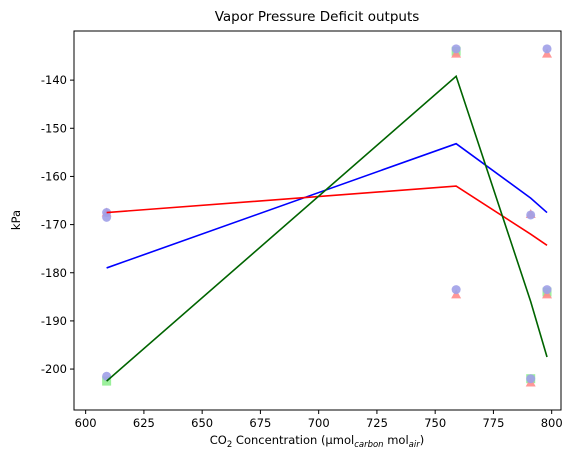 The height and width of the screenshot is (457, 583). Describe the element at coordinates (377, 423) in the screenshot. I see `x-tick-label: 725` at that location.